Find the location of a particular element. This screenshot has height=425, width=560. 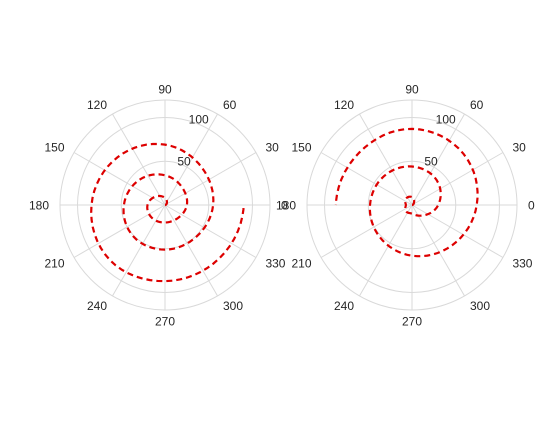

data-series-line is located at coordinates (167, 212).